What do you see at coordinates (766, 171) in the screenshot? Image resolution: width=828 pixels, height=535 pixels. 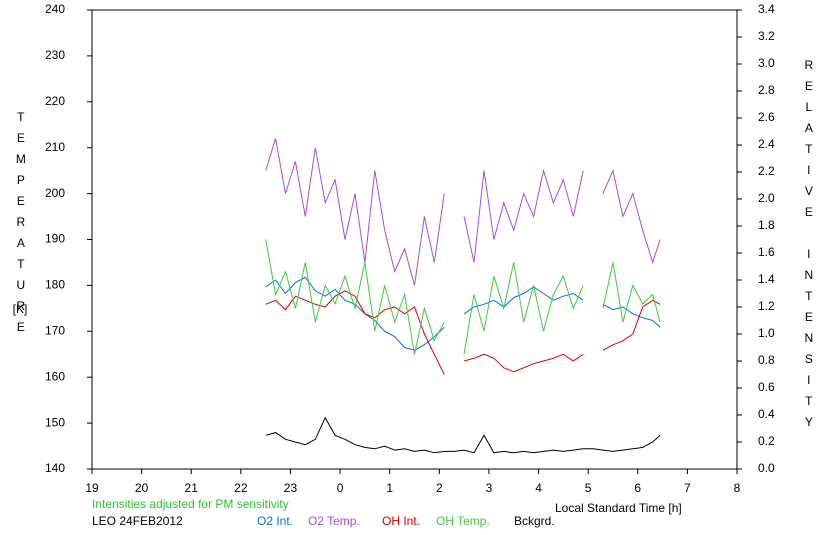 I see `y2-tick-label: 2.2` at bounding box center [766, 171].